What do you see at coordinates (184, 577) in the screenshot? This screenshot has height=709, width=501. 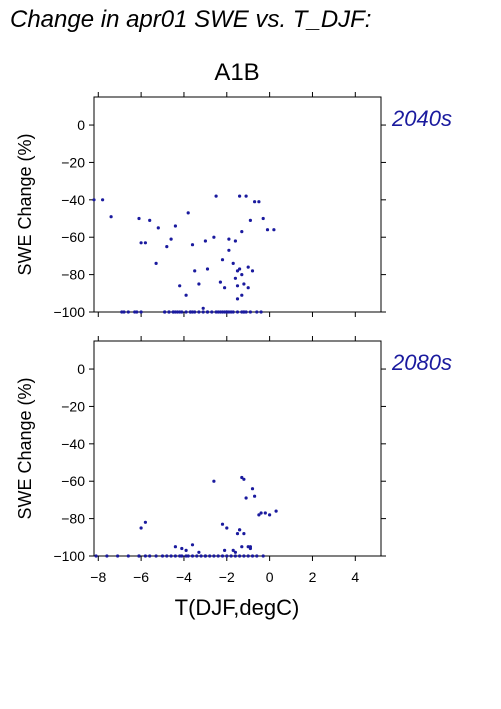 I see `x-tick-label: −4` at bounding box center [184, 577].